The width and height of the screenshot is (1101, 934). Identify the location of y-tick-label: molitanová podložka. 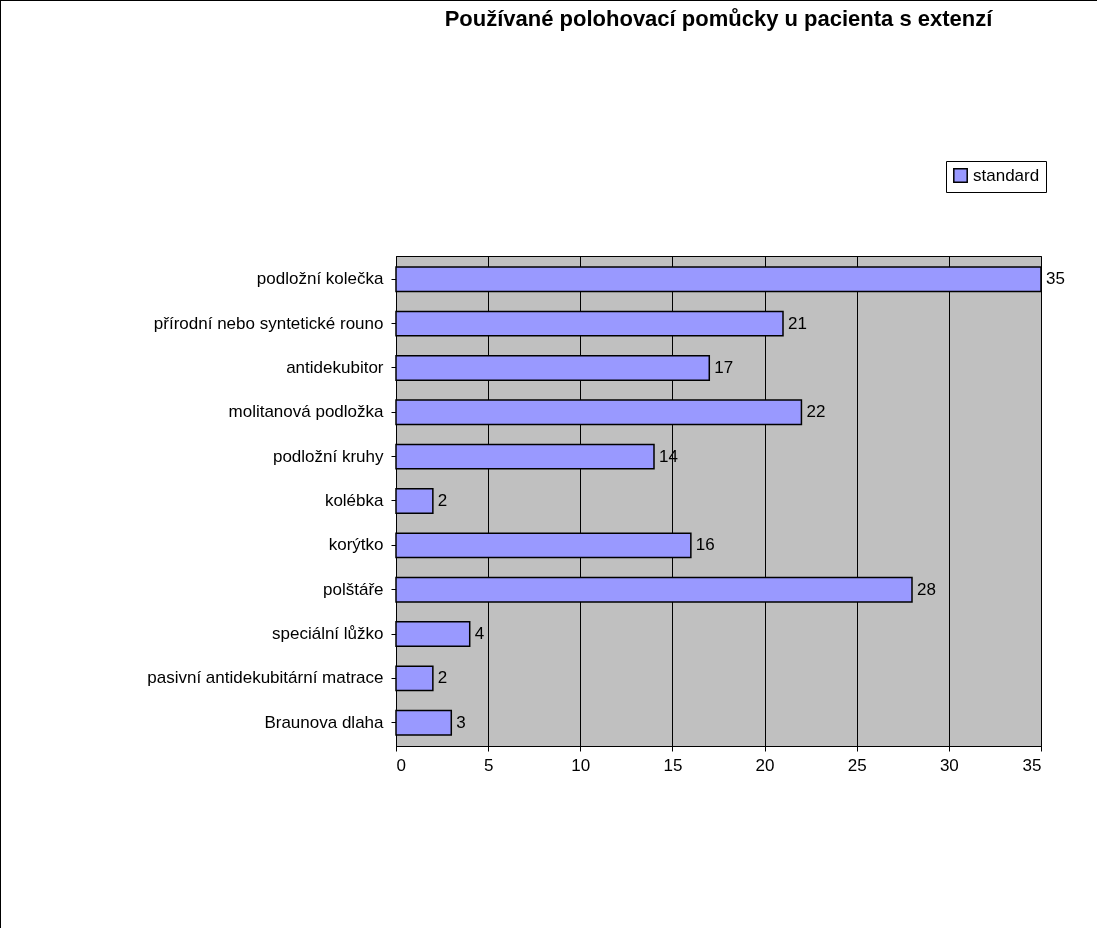
(306, 412).